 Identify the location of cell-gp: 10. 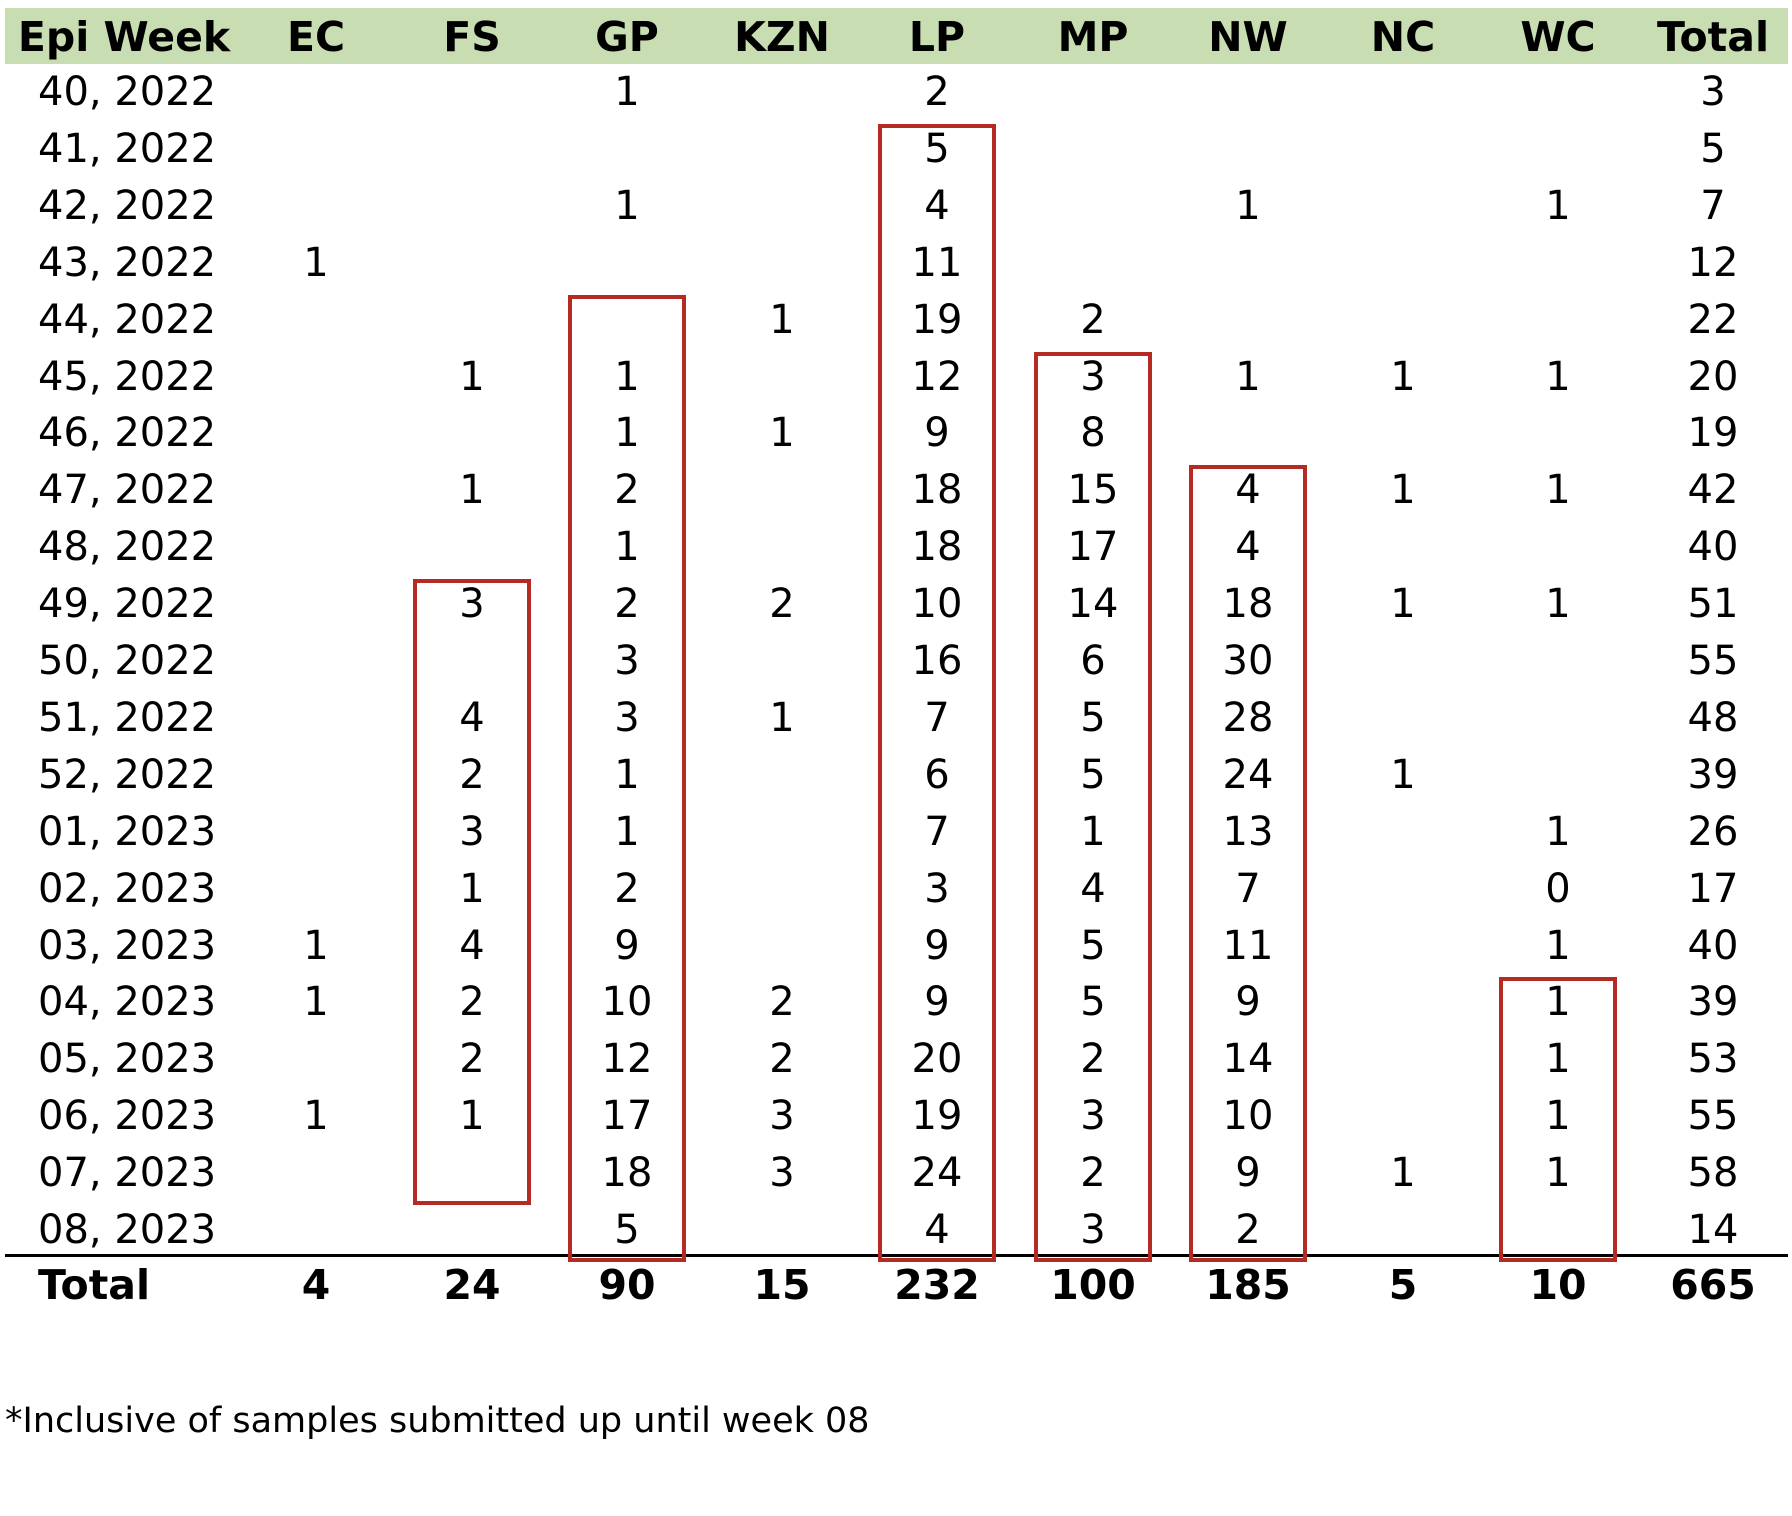
(627, 1002).